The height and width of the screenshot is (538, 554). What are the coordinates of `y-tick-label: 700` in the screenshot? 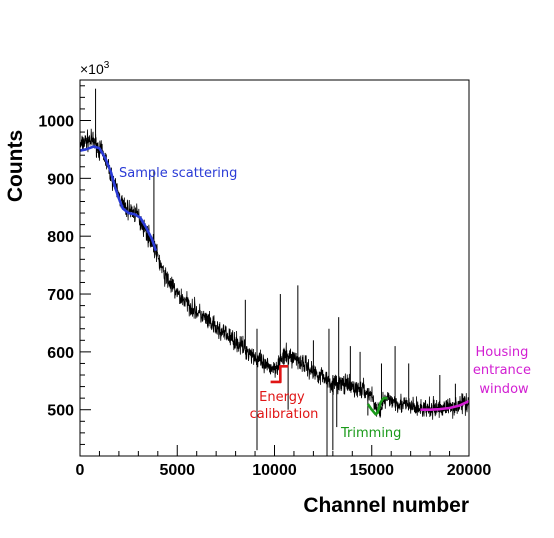 It's located at (60, 295).